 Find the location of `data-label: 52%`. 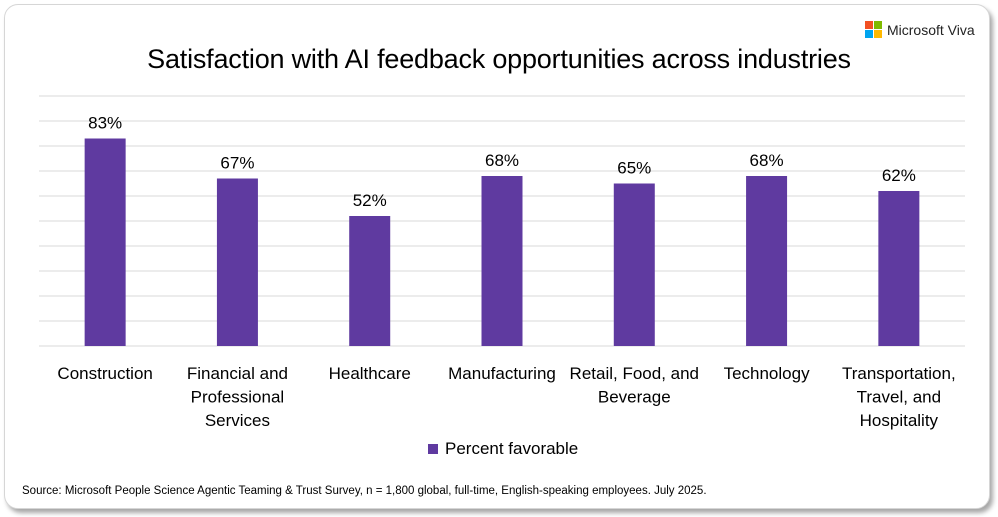

data-label: 52% is located at coordinates (370, 200).